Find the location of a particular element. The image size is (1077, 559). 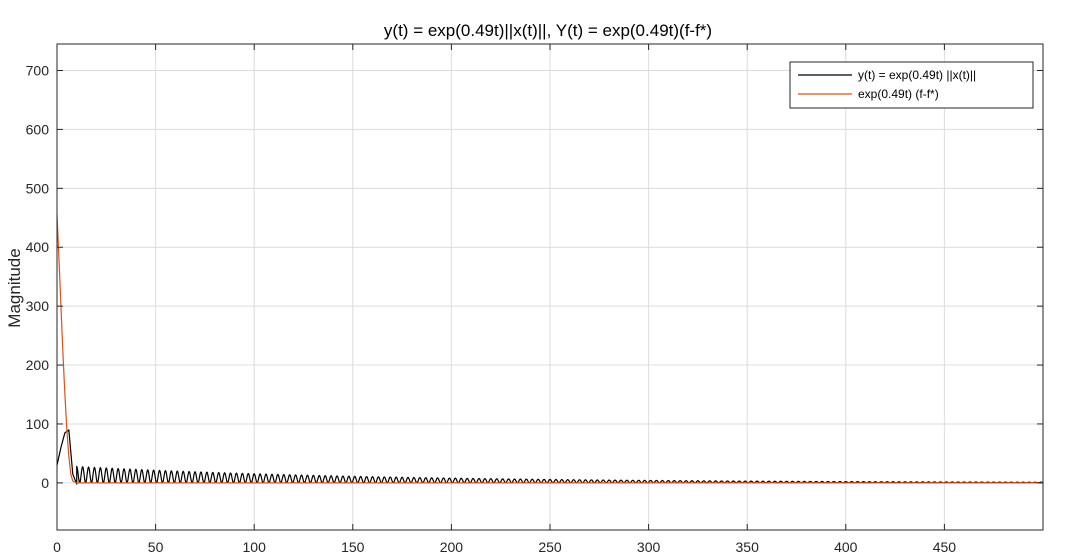

y-tick-label: 200 is located at coordinates (38, 365).